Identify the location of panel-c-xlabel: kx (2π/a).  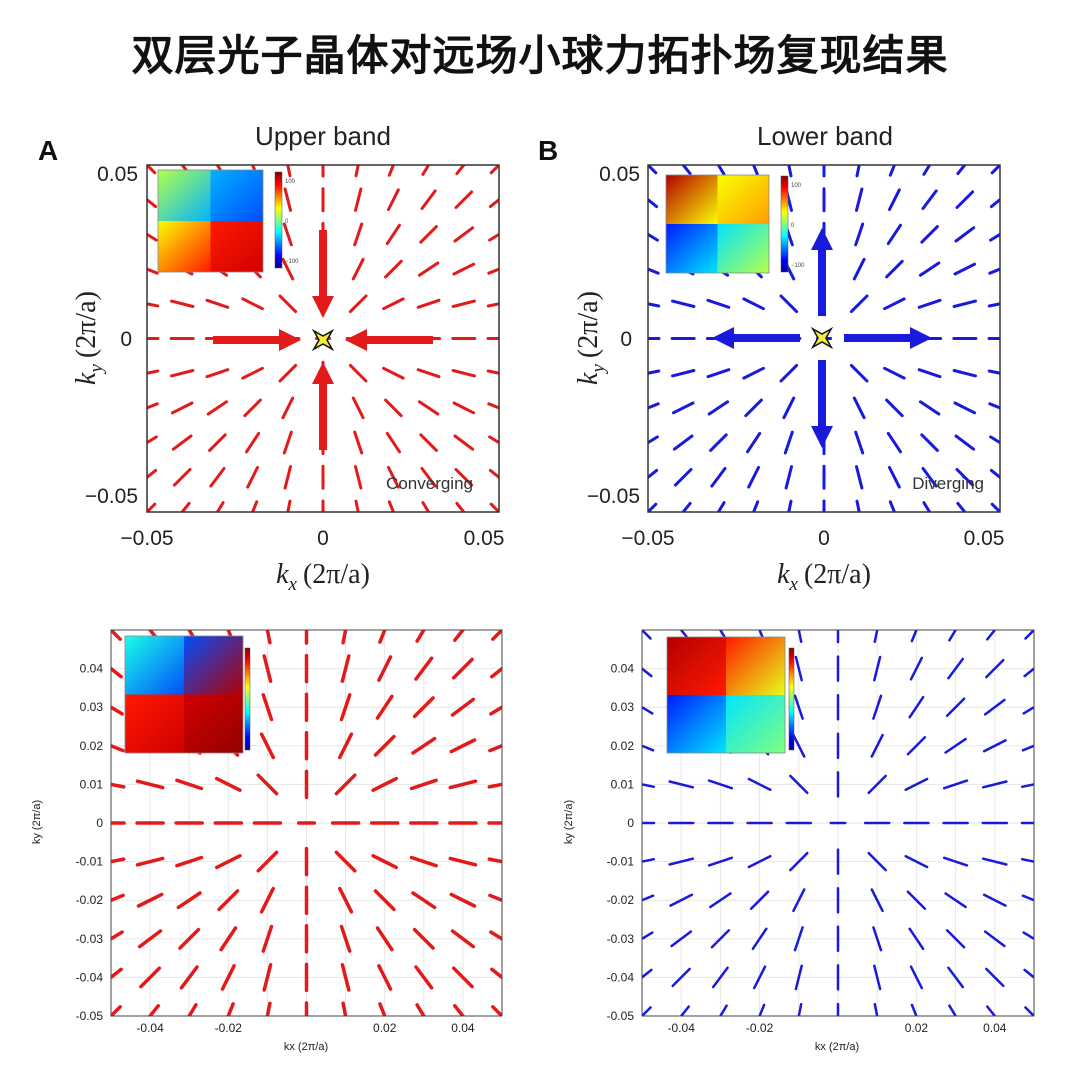
(306, 1047).